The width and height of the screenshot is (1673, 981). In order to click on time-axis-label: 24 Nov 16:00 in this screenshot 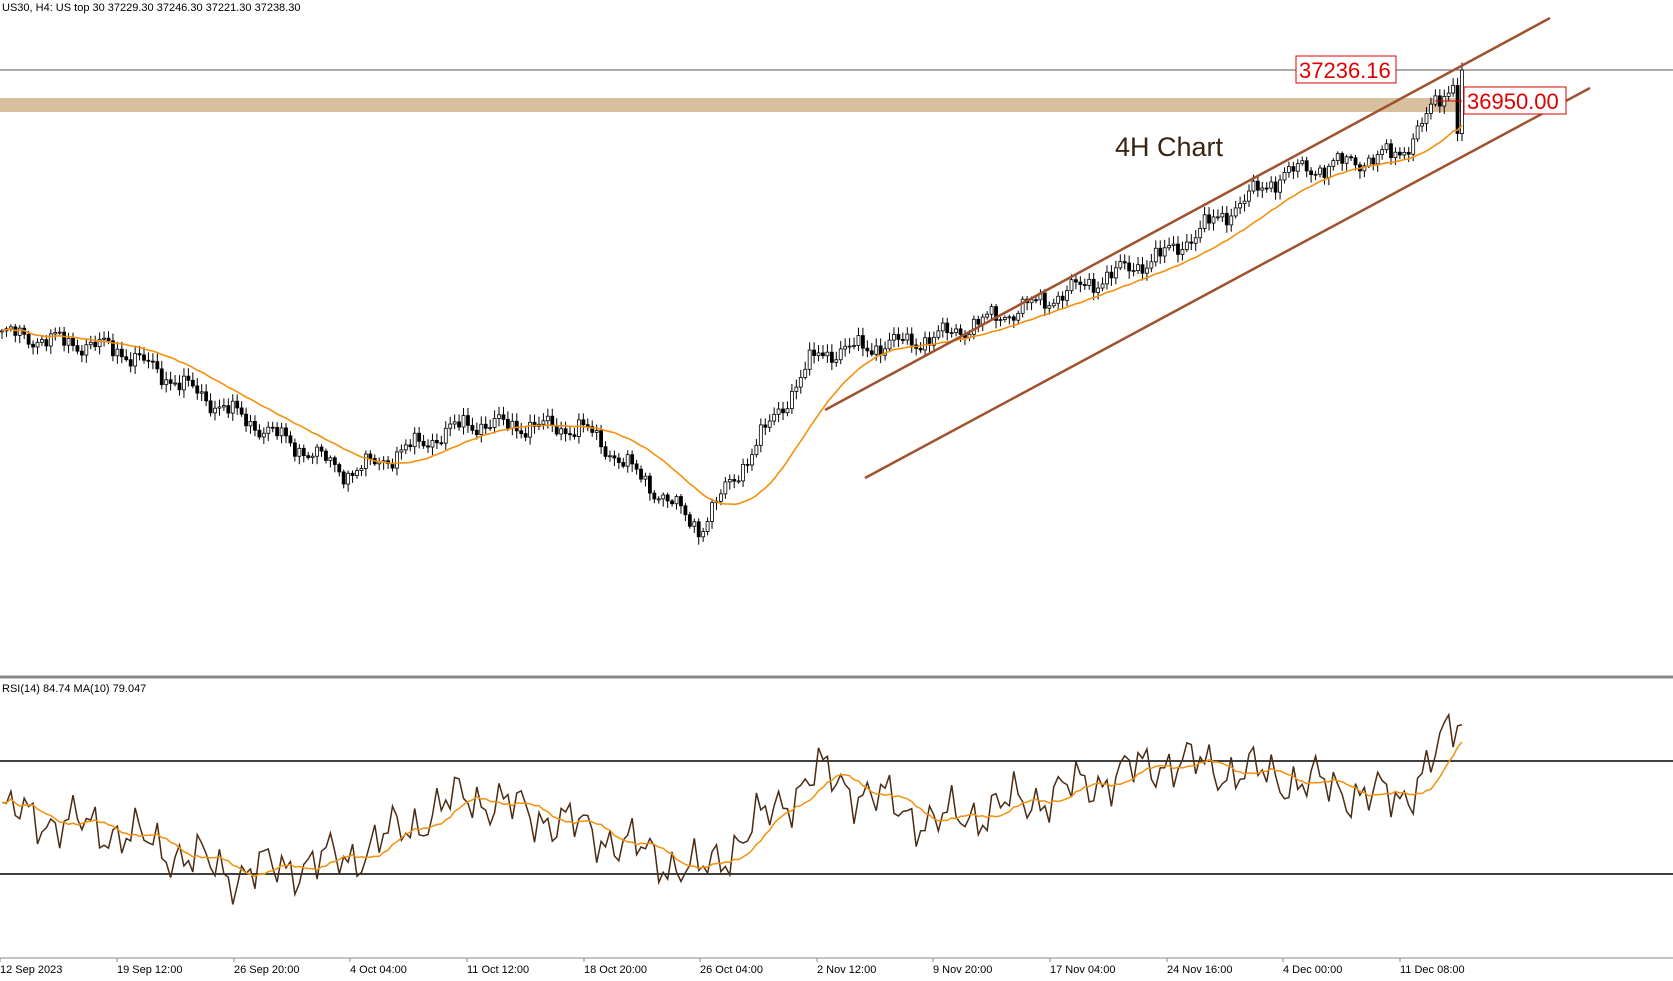, I will do `click(1199, 970)`.